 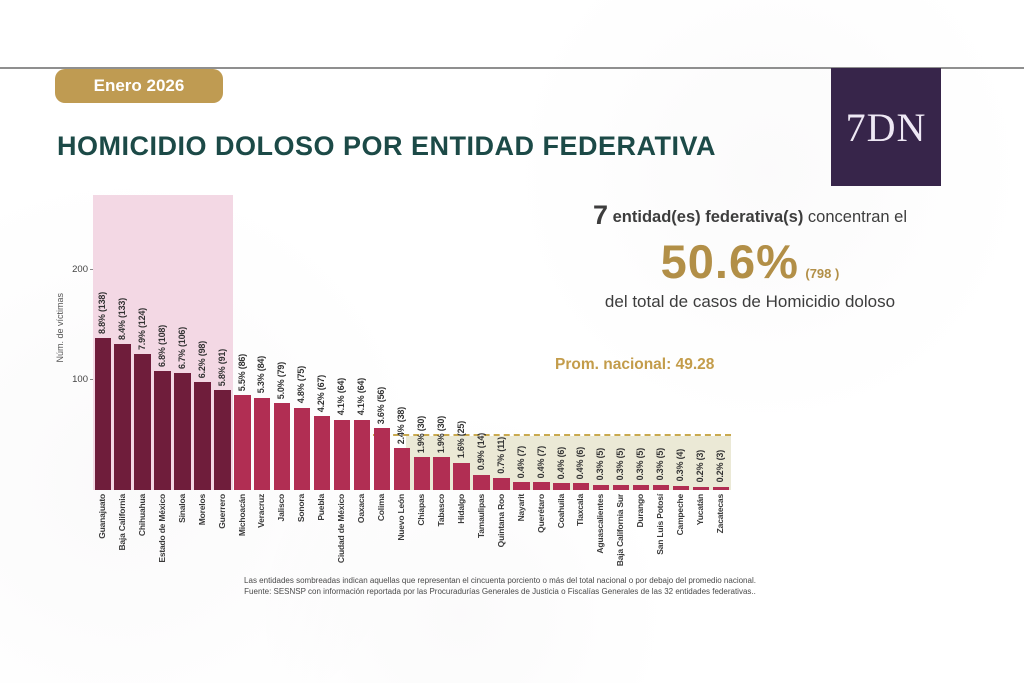 I want to click on period-badge-label: Enero 2026, so click(x=139, y=85).